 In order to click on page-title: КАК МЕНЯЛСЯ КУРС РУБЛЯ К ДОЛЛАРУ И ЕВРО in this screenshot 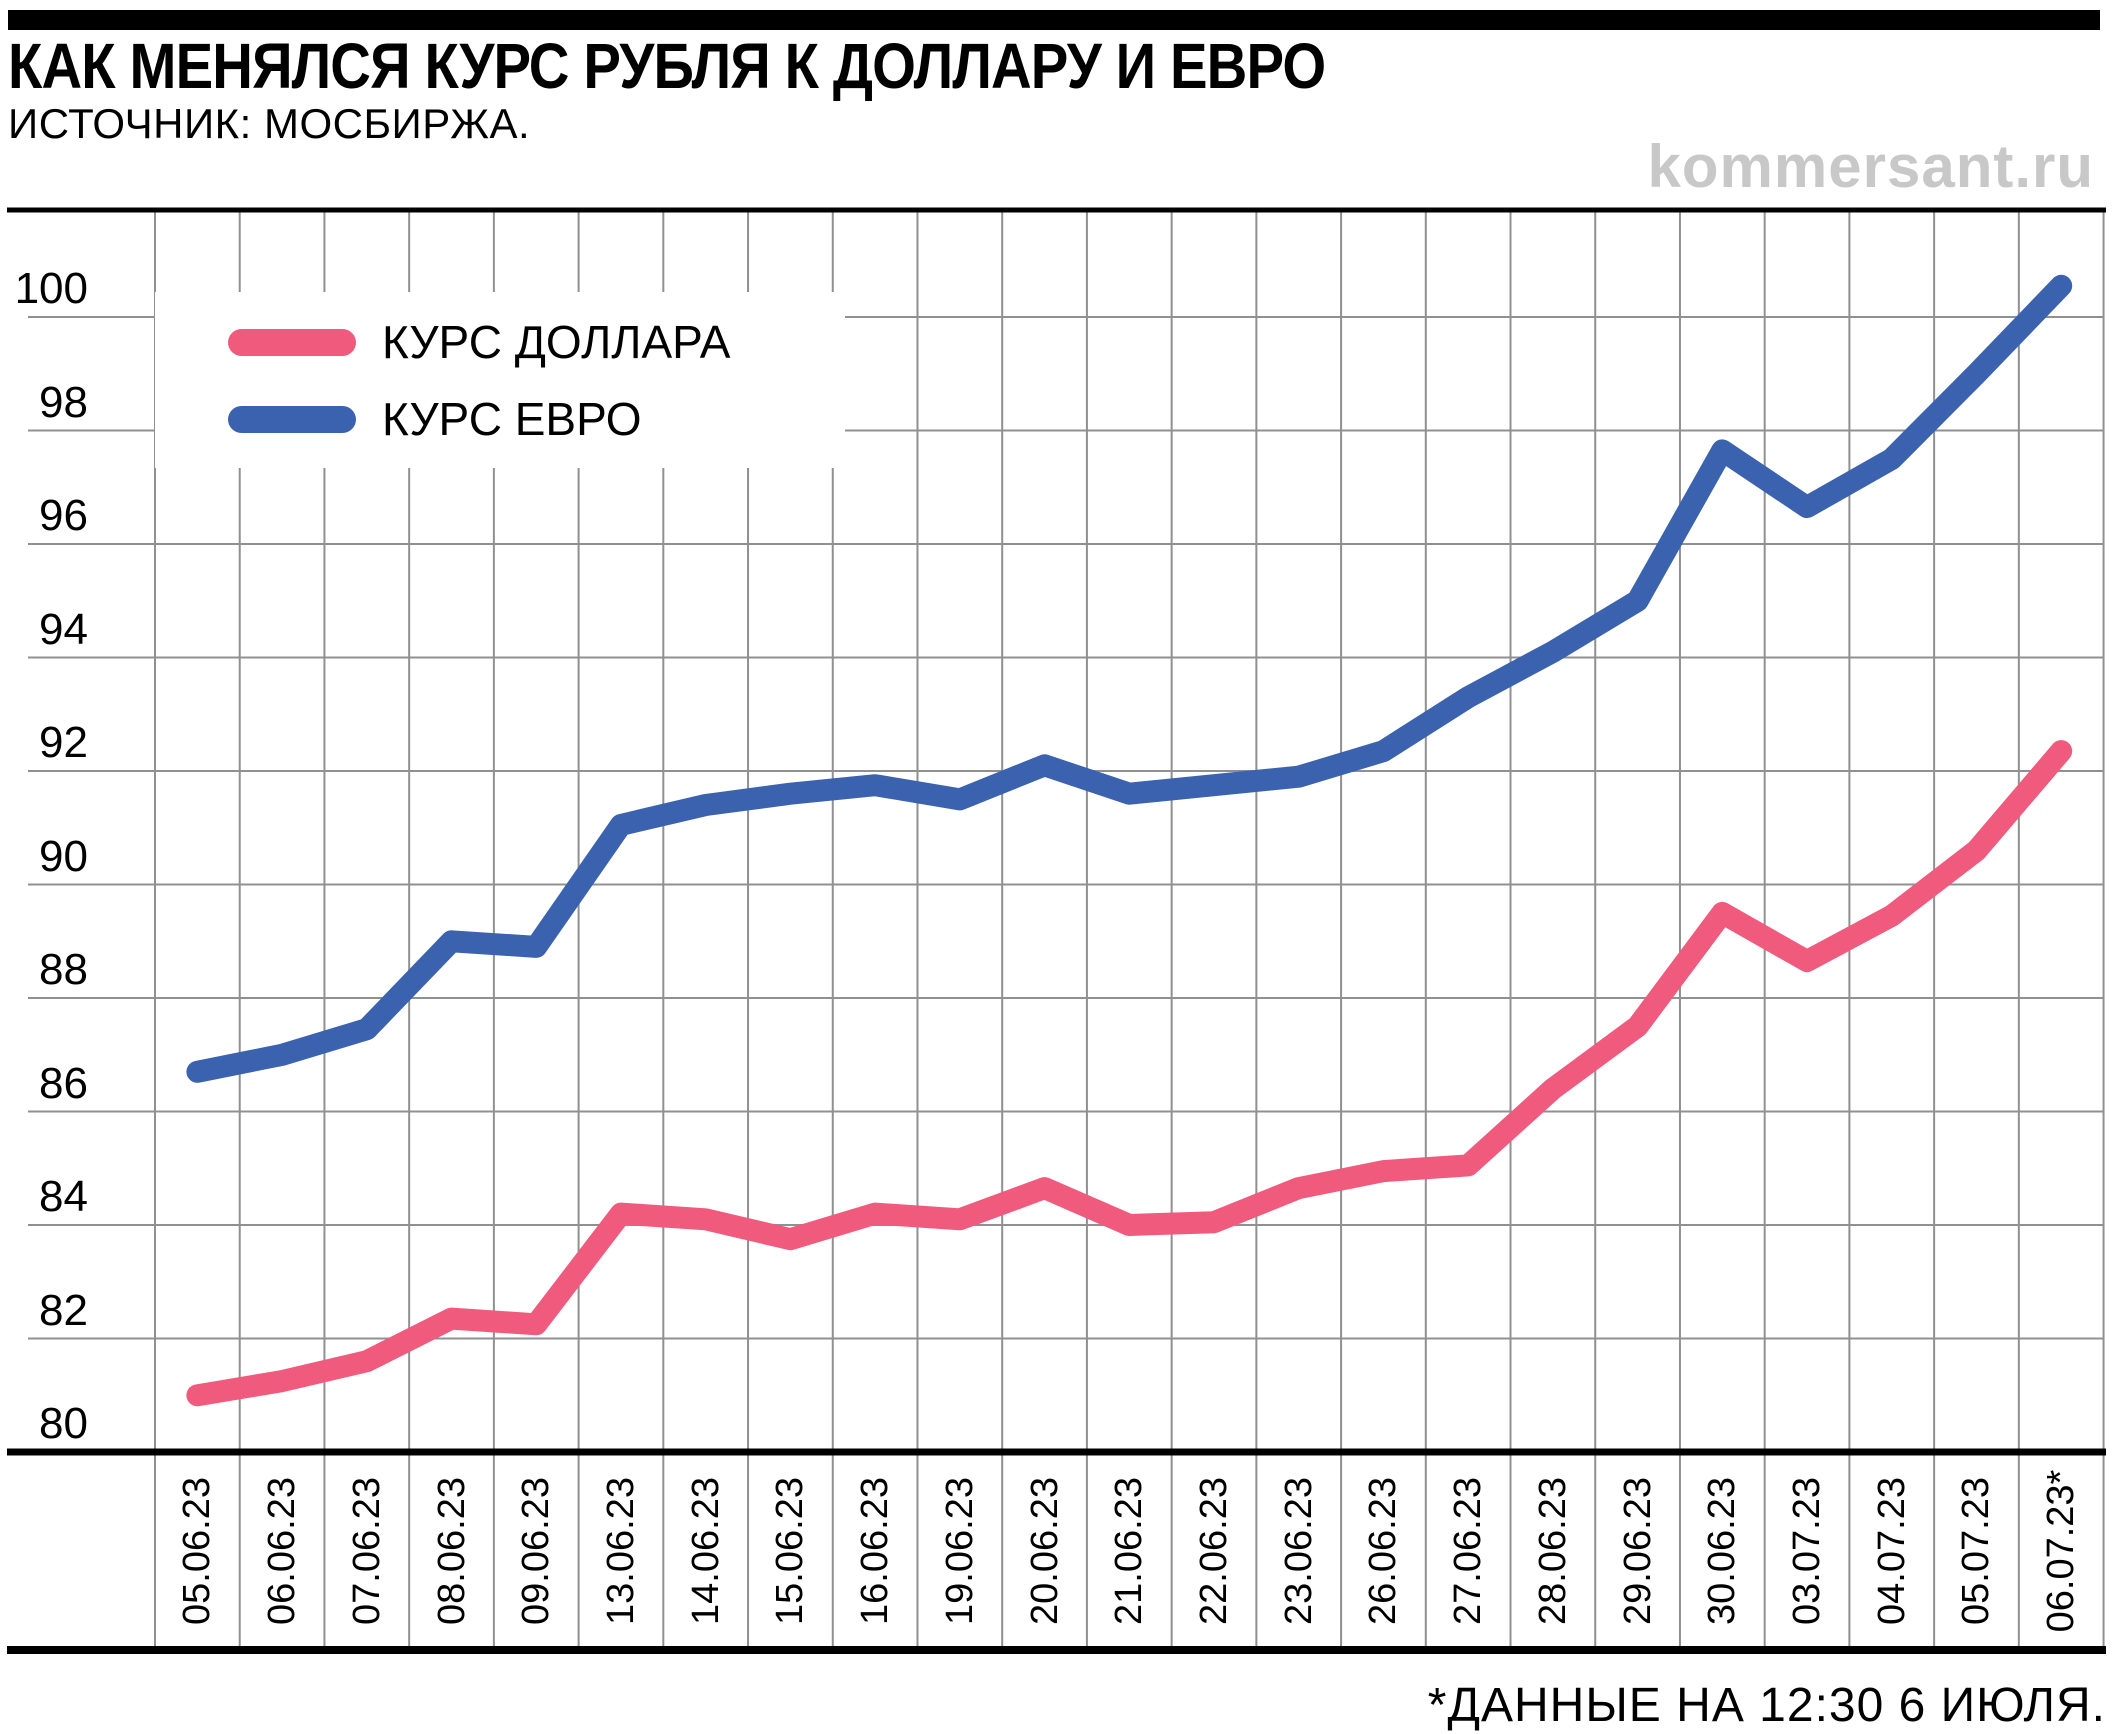, I will do `click(667, 66)`.